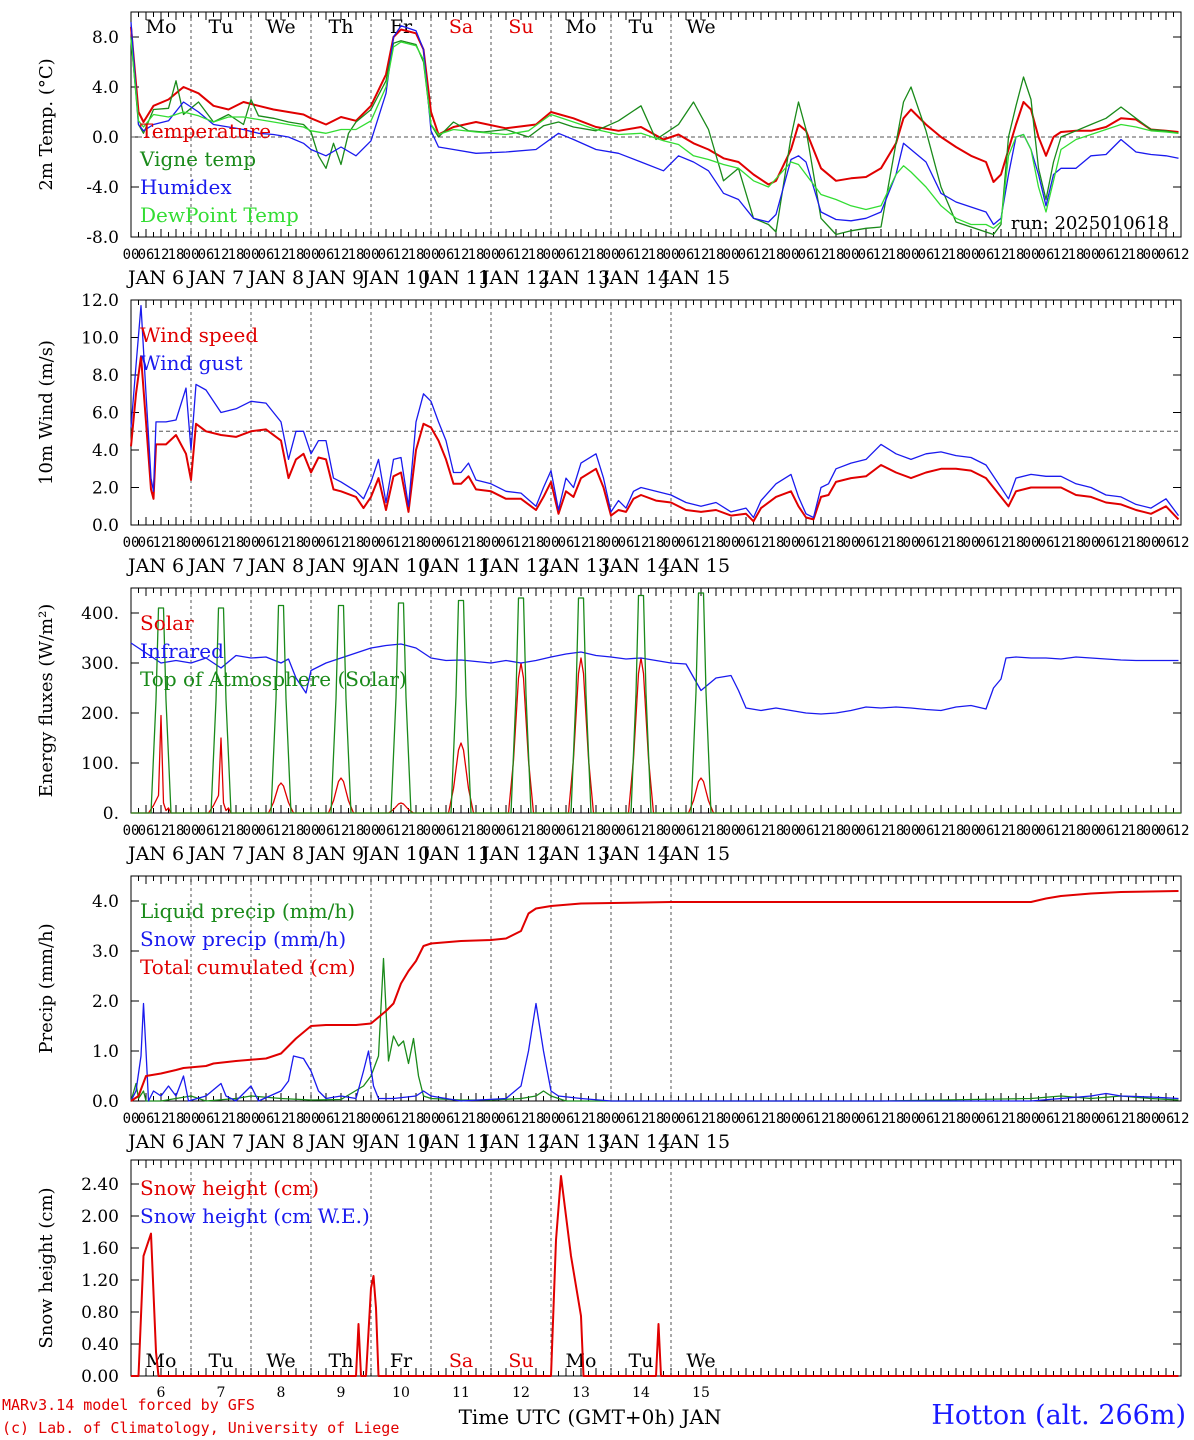  Describe the element at coordinates (590, 1417) in the screenshot. I see `time-axis-title: Time UTC (GMT+0h) JAN` at that location.